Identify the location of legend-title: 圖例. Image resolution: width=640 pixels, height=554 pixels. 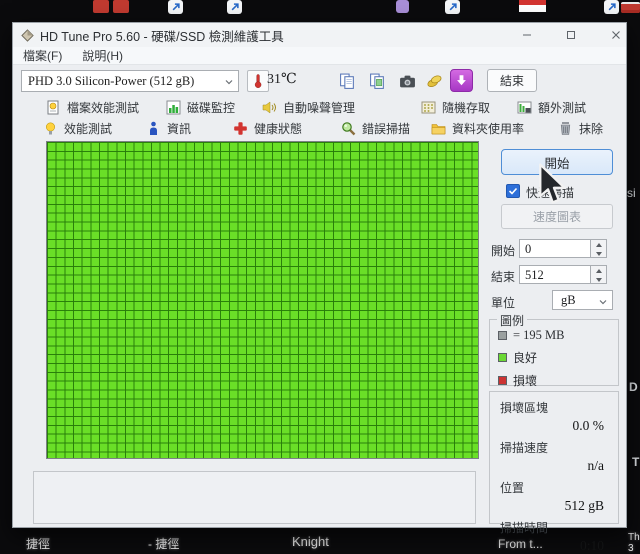
(512, 320).